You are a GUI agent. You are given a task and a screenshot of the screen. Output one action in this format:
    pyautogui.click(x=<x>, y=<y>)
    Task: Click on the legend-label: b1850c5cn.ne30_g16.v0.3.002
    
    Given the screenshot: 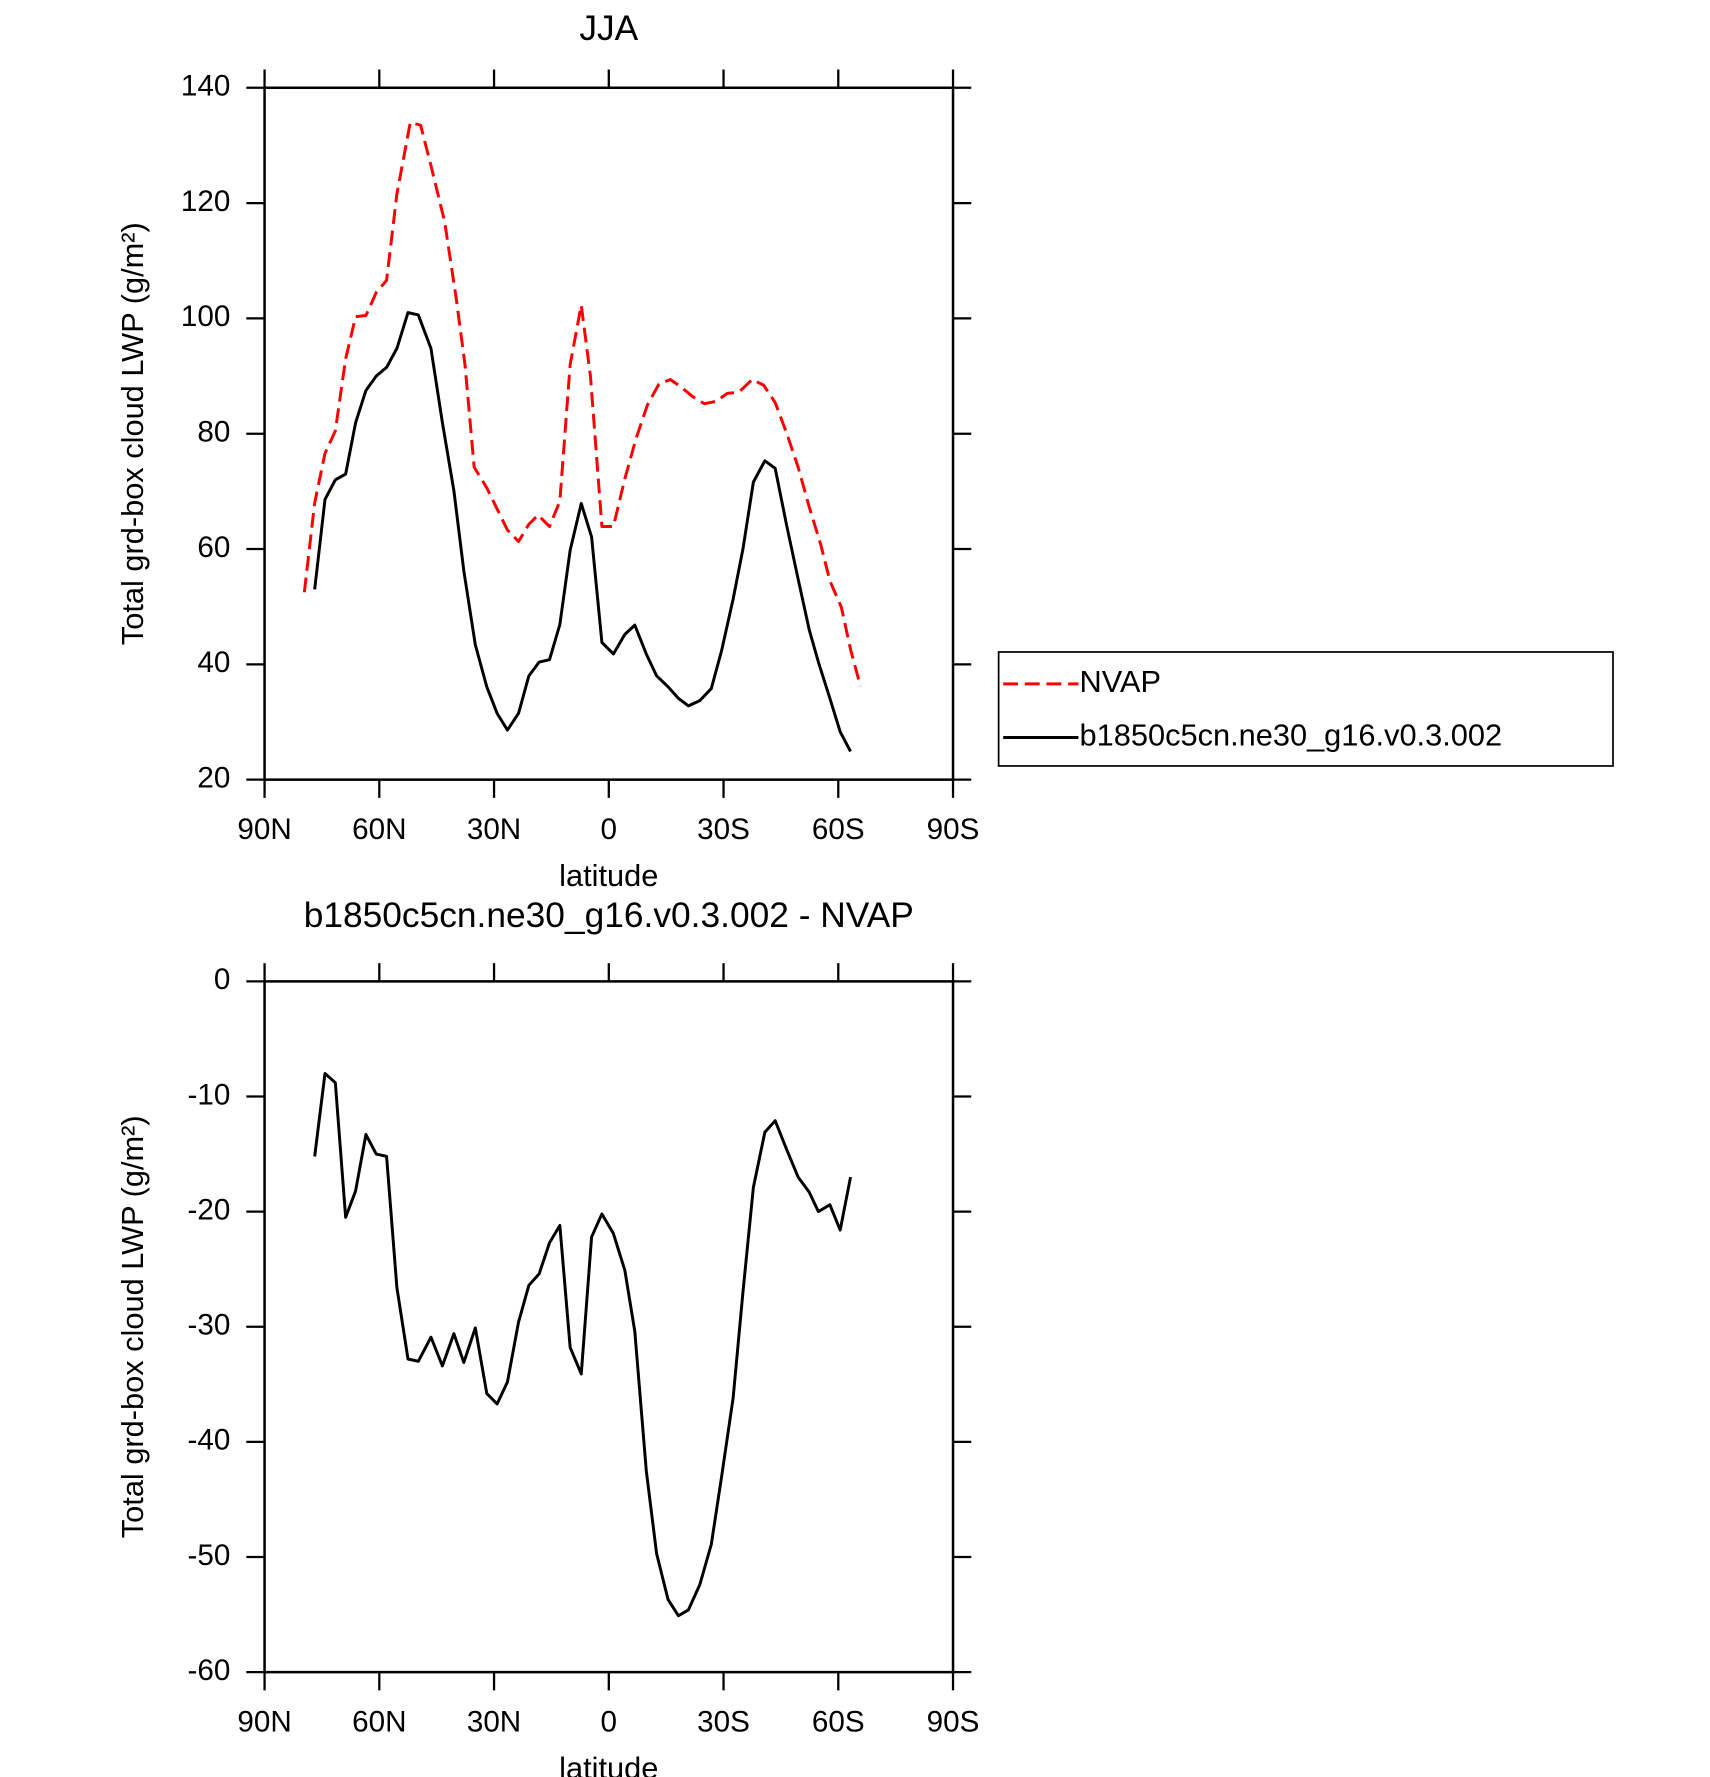 What is the action you would take?
    pyautogui.click(x=1291, y=735)
    